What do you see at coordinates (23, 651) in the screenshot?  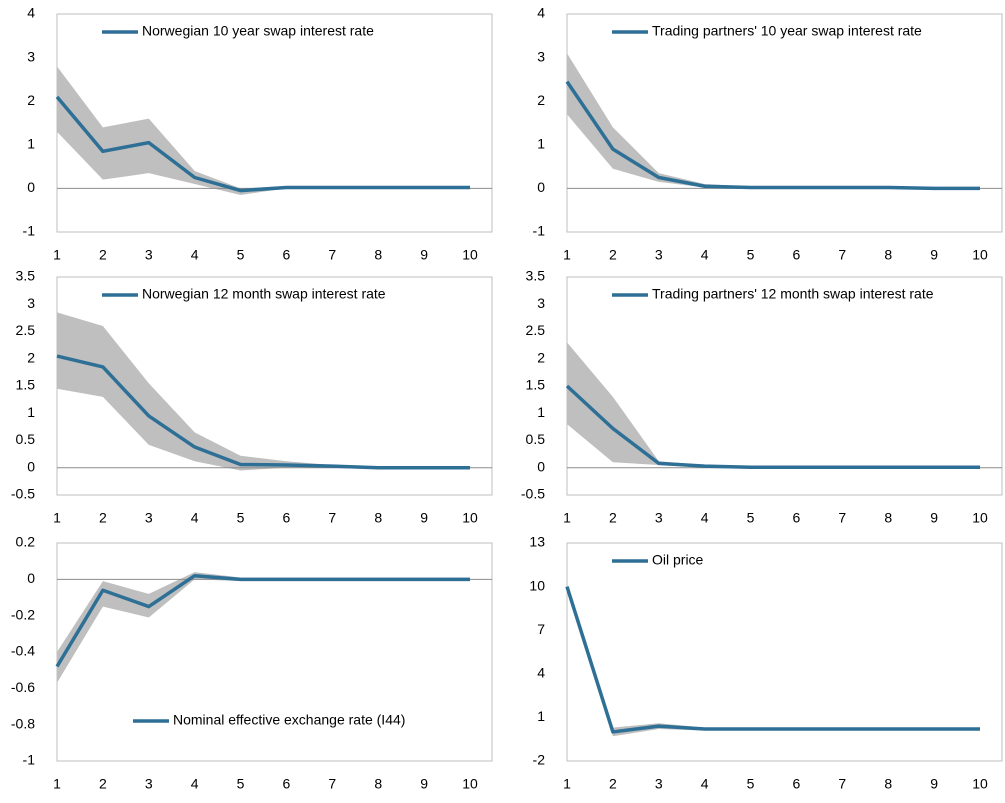 I see `y-tick-label: -0.4` at bounding box center [23, 651].